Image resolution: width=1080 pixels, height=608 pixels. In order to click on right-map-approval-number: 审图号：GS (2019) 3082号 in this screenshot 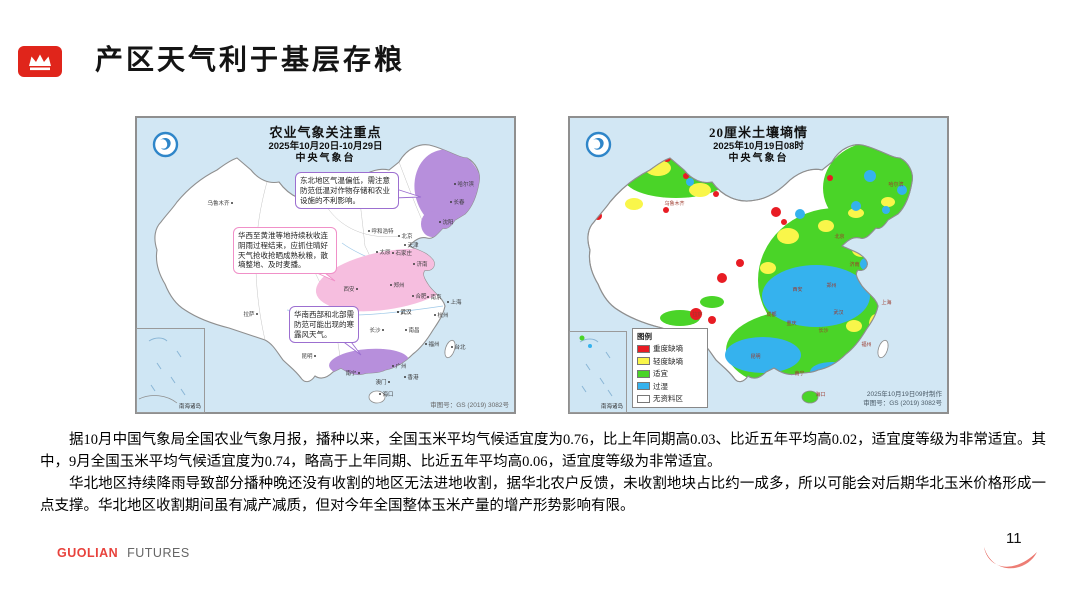, I will do `click(902, 404)`.